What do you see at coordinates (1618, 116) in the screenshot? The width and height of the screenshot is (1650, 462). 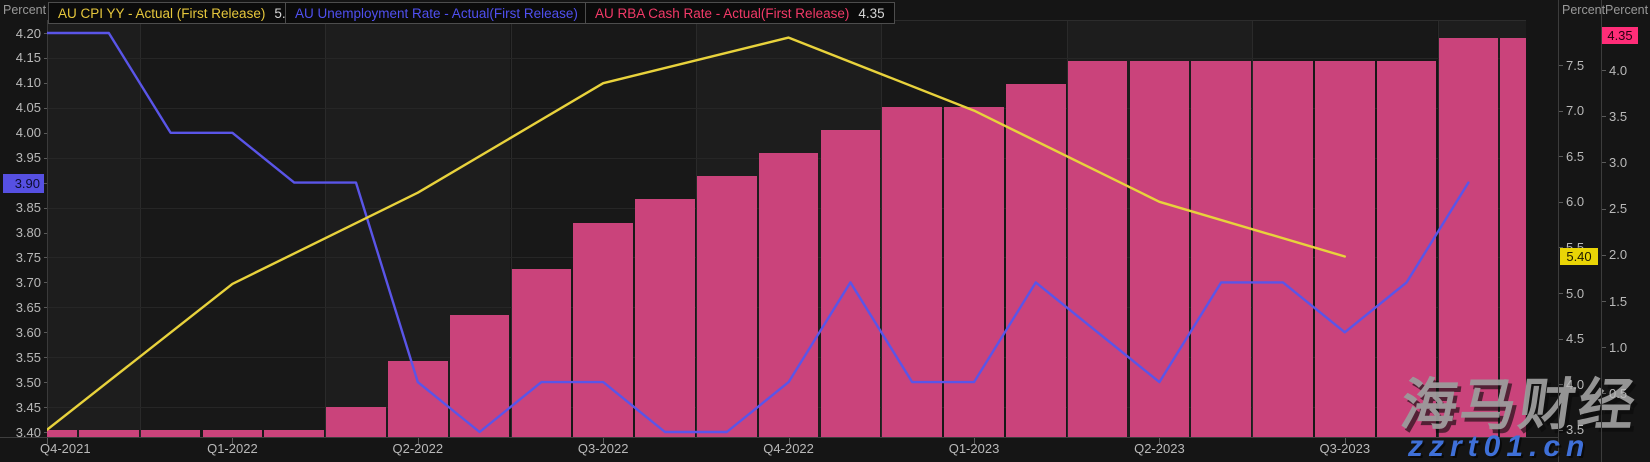 I see `axis-tick-label: 3.5` at bounding box center [1618, 116].